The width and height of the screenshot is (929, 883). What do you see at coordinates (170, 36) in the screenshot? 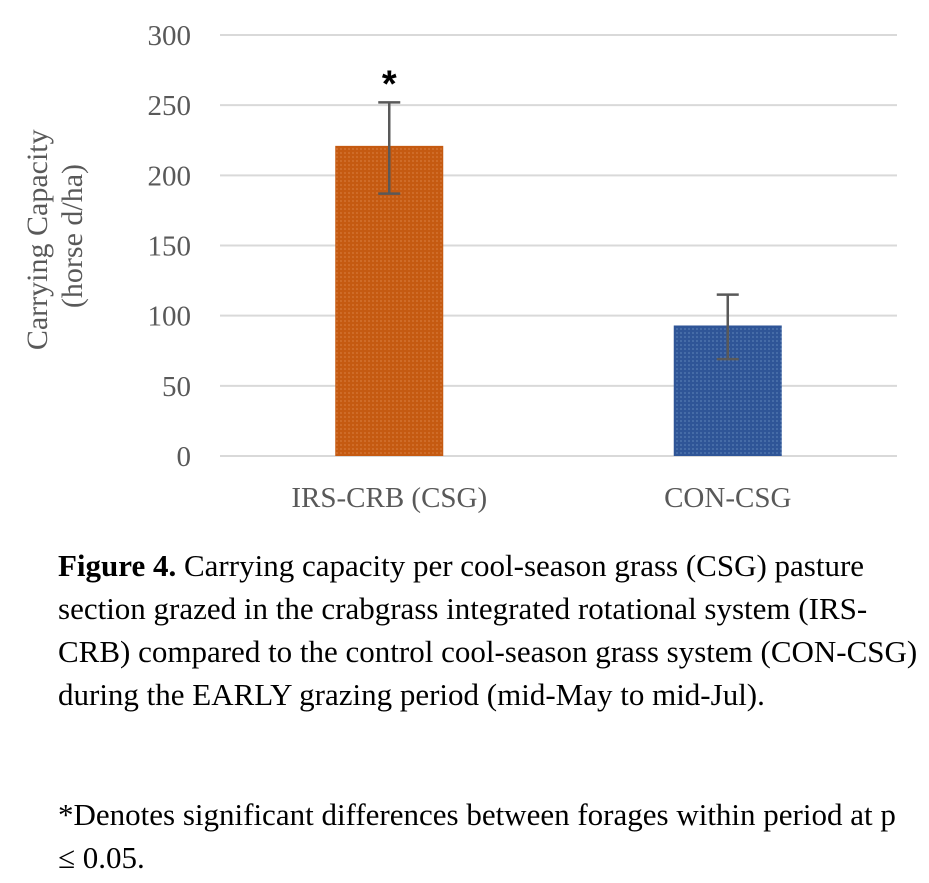
I see `y-tick-label: 300` at bounding box center [170, 36].